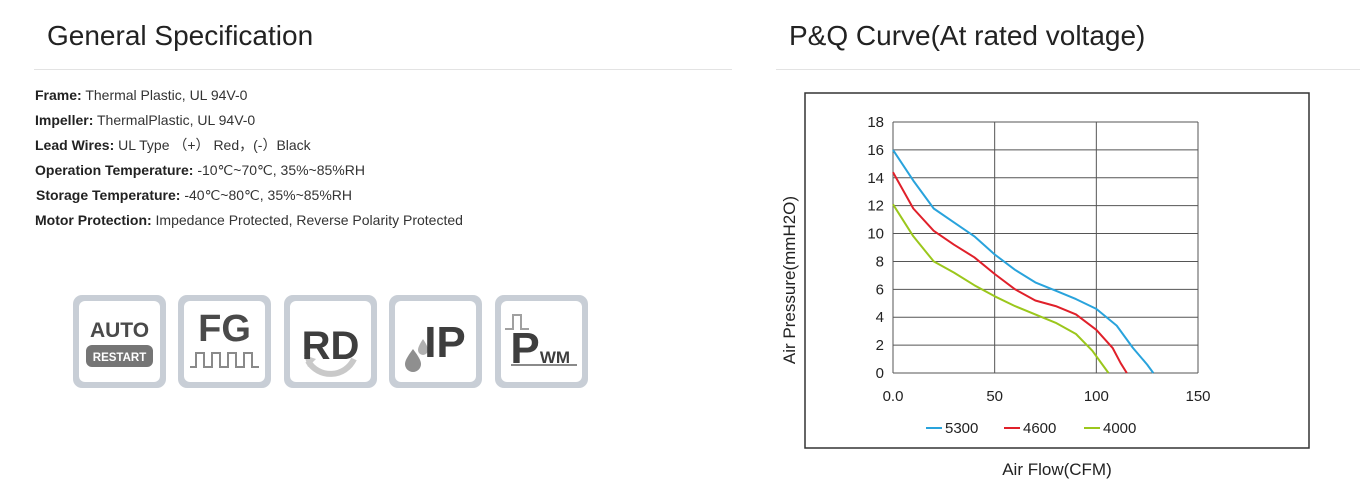  What do you see at coordinates (893, 396) in the screenshot?
I see `x-tick-label: 0.0` at bounding box center [893, 396].